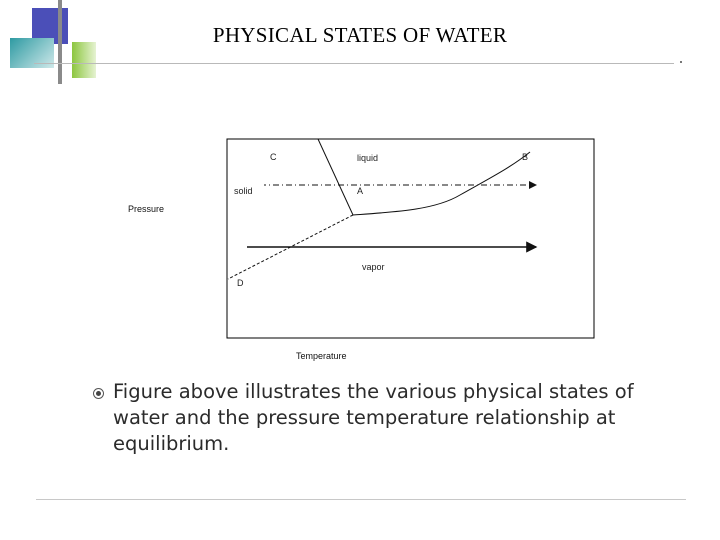  Describe the element at coordinates (243, 191) in the screenshot. I see `solid-region-label: solid` at that location.